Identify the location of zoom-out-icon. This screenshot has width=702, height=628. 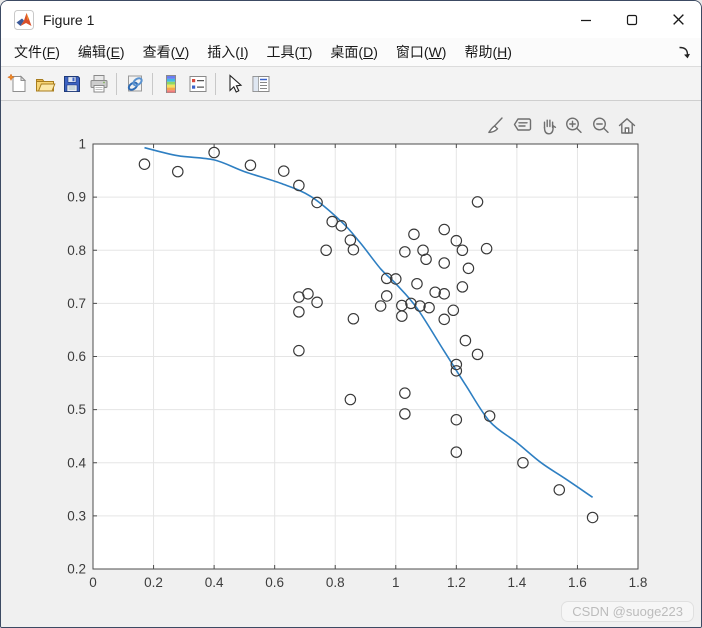
(600, 125).